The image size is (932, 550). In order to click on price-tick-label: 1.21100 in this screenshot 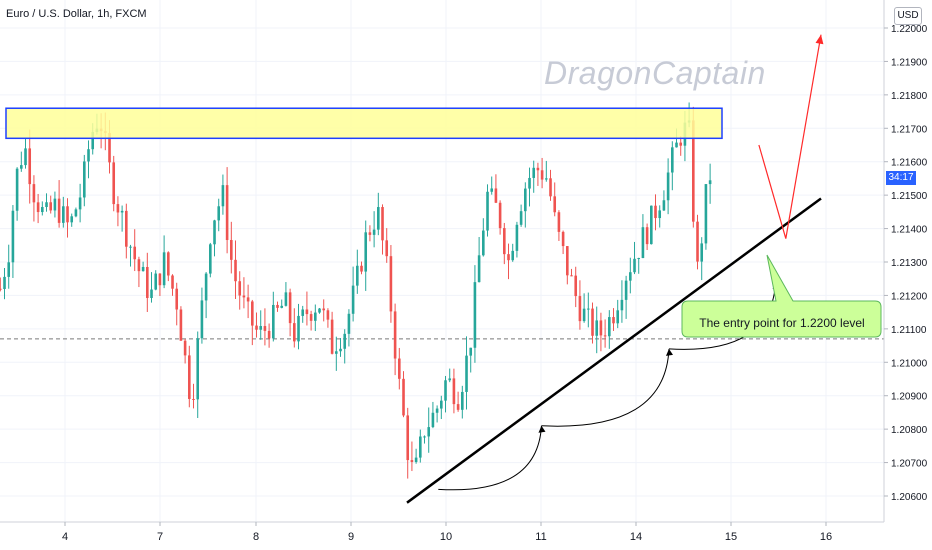, I will do `click(909, 330)`.